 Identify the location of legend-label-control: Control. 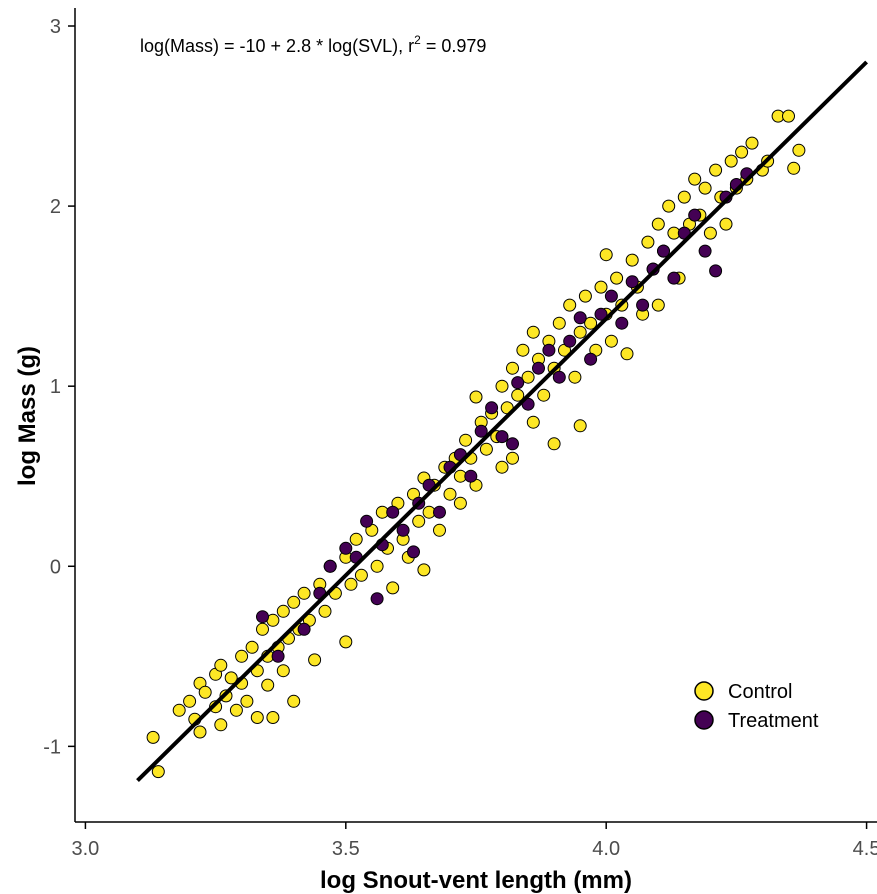
(760, 692).